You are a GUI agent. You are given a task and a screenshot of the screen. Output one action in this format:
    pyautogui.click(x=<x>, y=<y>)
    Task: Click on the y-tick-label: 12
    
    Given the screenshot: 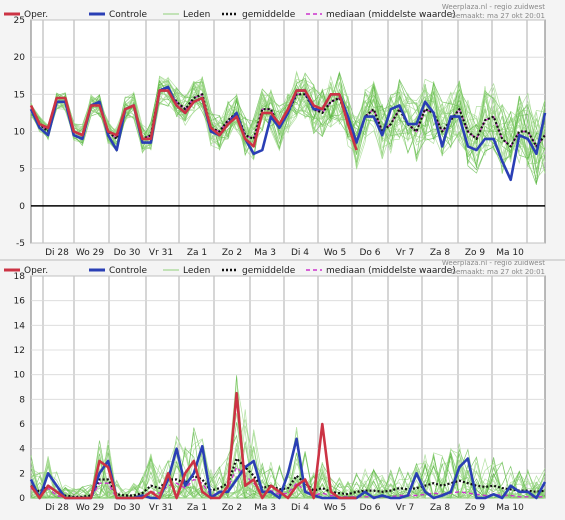 What is the action you would take?
    pyautogui.click(x=19, y=351)
    